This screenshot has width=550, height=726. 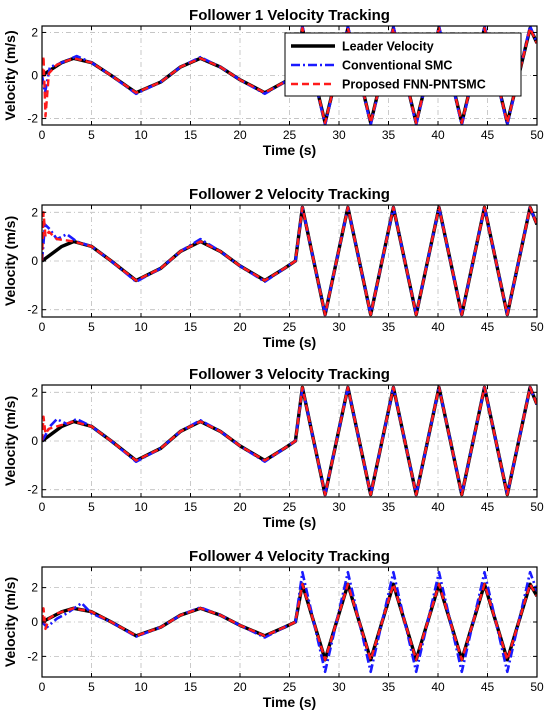 I want to click on legend-entry: Proposed FNN-PNTSMC, so click(x=414, y=85).